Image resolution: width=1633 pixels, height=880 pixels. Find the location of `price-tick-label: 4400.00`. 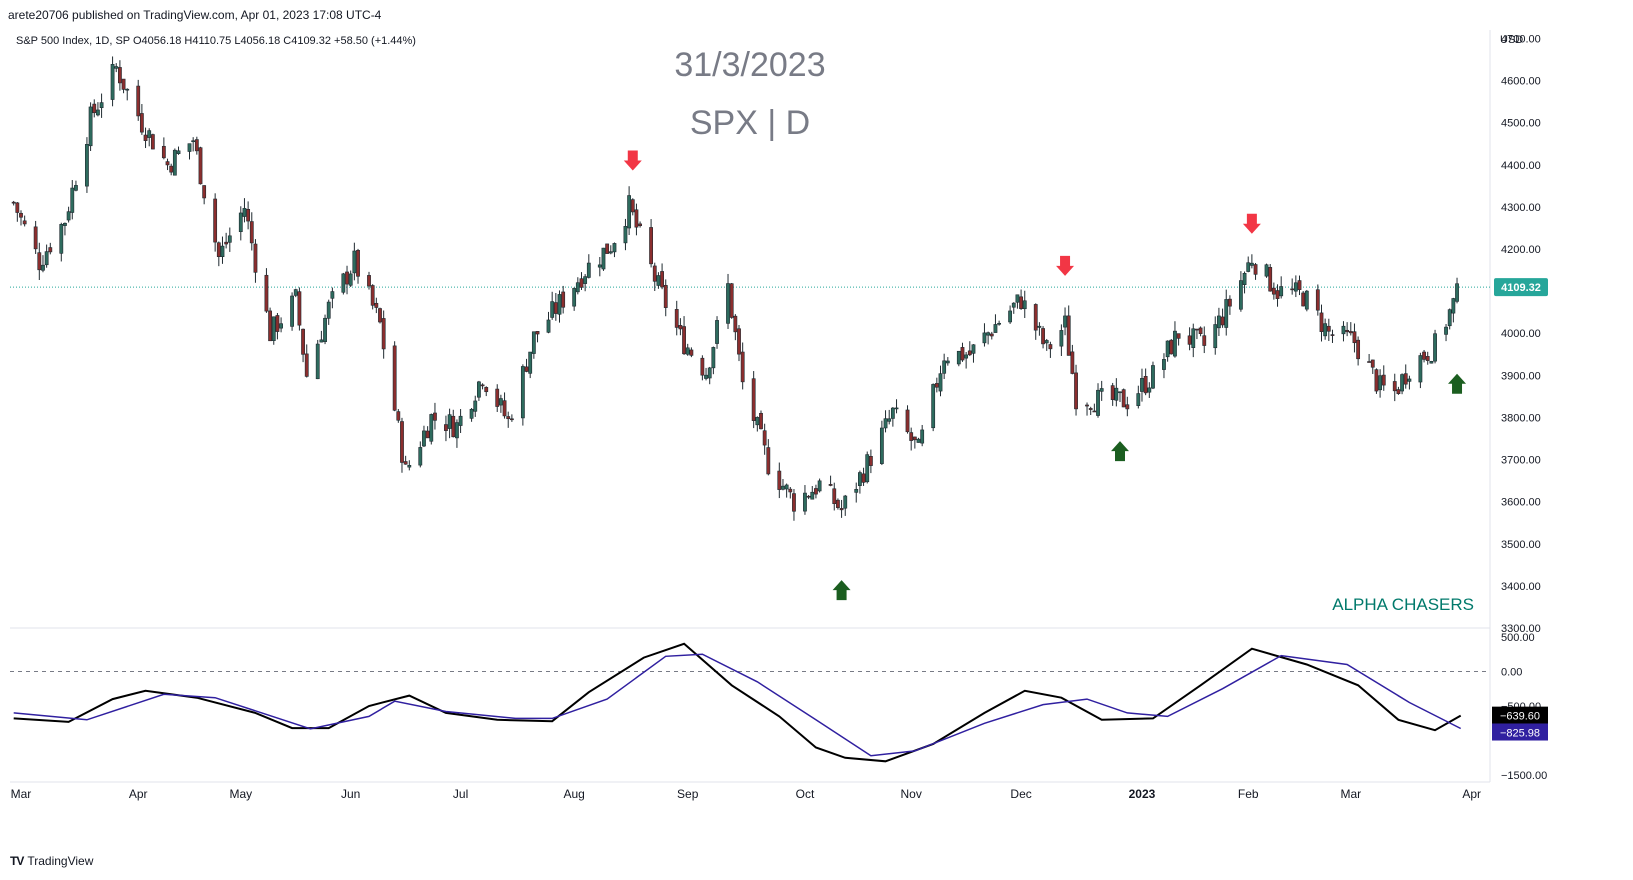

price-tick-label: 4400.00 is located at coordinates (1521, 166).